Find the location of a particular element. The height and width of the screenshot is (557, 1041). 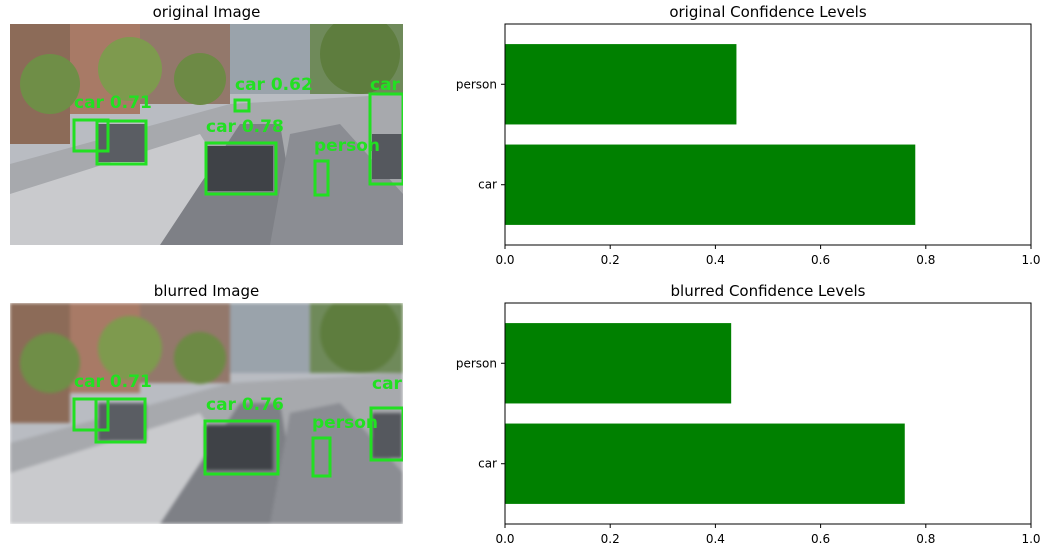

detection-label: car 0.76 is located at coordinates (245, 405).